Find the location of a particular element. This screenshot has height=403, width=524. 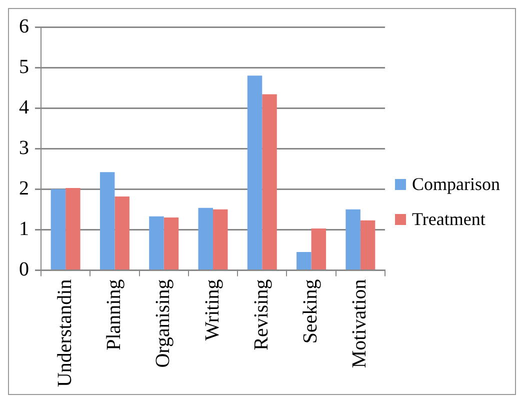

y-tick-label: 4 is located at coordinates (24, 107).